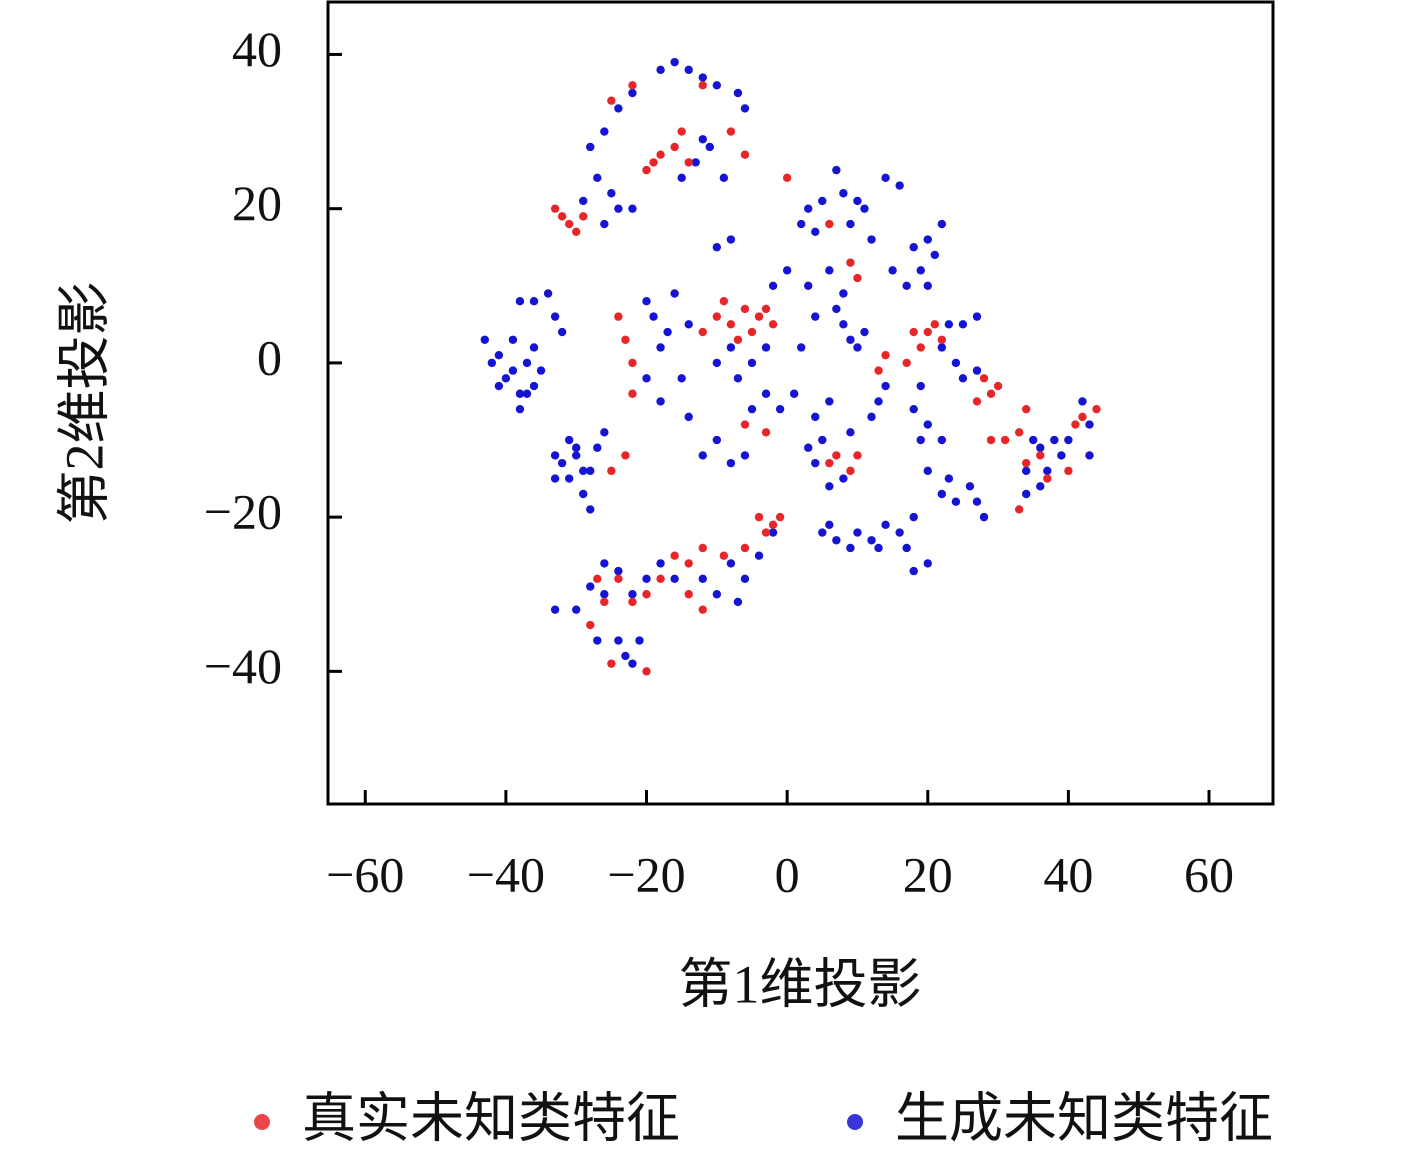  What do you see at coordinates (800, 984) in the screenshot?
I see `x-axis-label: 第1维投影` at bounding box center [800, 984].